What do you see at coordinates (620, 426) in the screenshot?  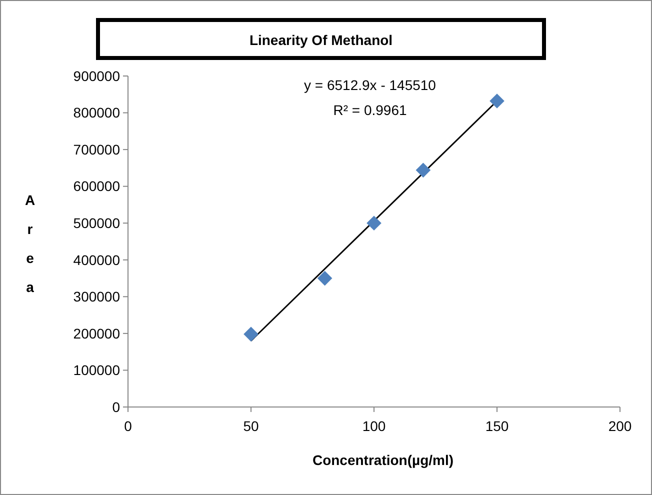 I see `x-tick-label: 200` at bounding box center [620, 426].